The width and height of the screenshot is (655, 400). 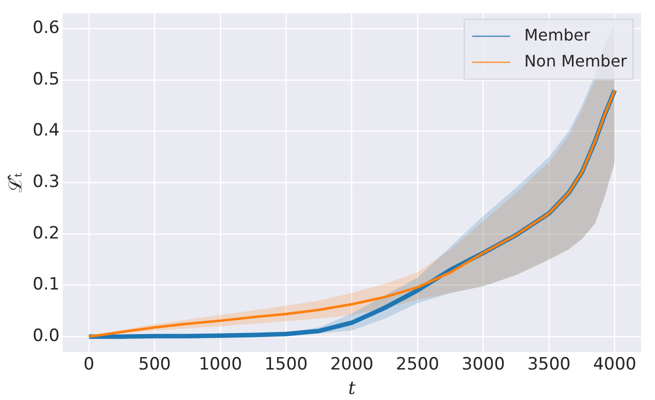 What do you see at coordinates (549, 364) in the screenshot?
I see `x-tick-label: 3500` at bounding box center [549, 364].